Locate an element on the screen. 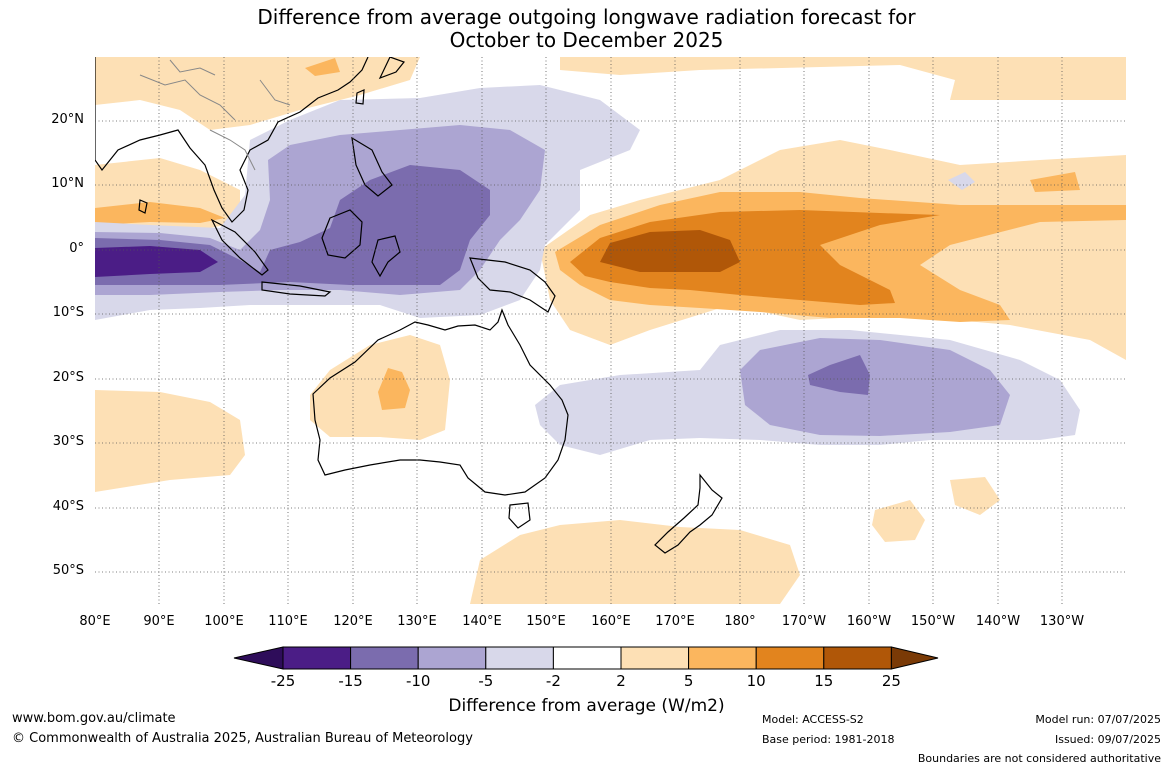 The height and width of the screenshot is (770, 1173). anomaly-indian-ocean-equatorial-neg15 is located at coordinates (156, 261).